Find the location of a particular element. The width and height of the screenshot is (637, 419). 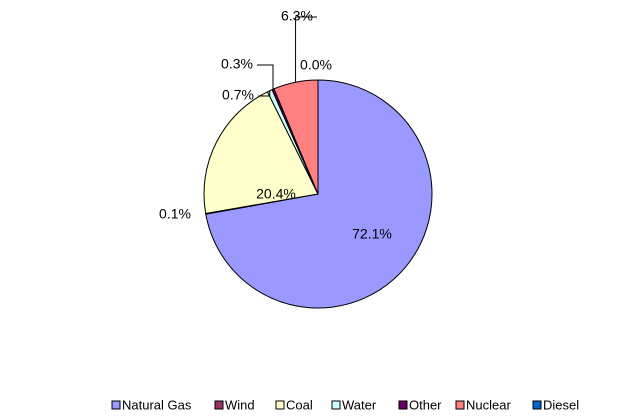

legend-label: Water is located at coordinates (359, 404).